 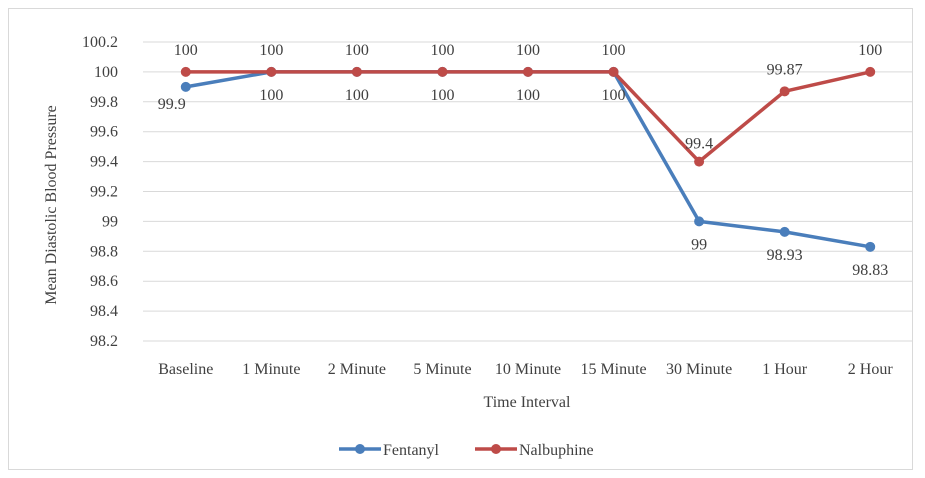 What do you see at coordinates (785, 255) in the screenshot?
I see `data-label: 98.93` at bounding box center [785, 255].